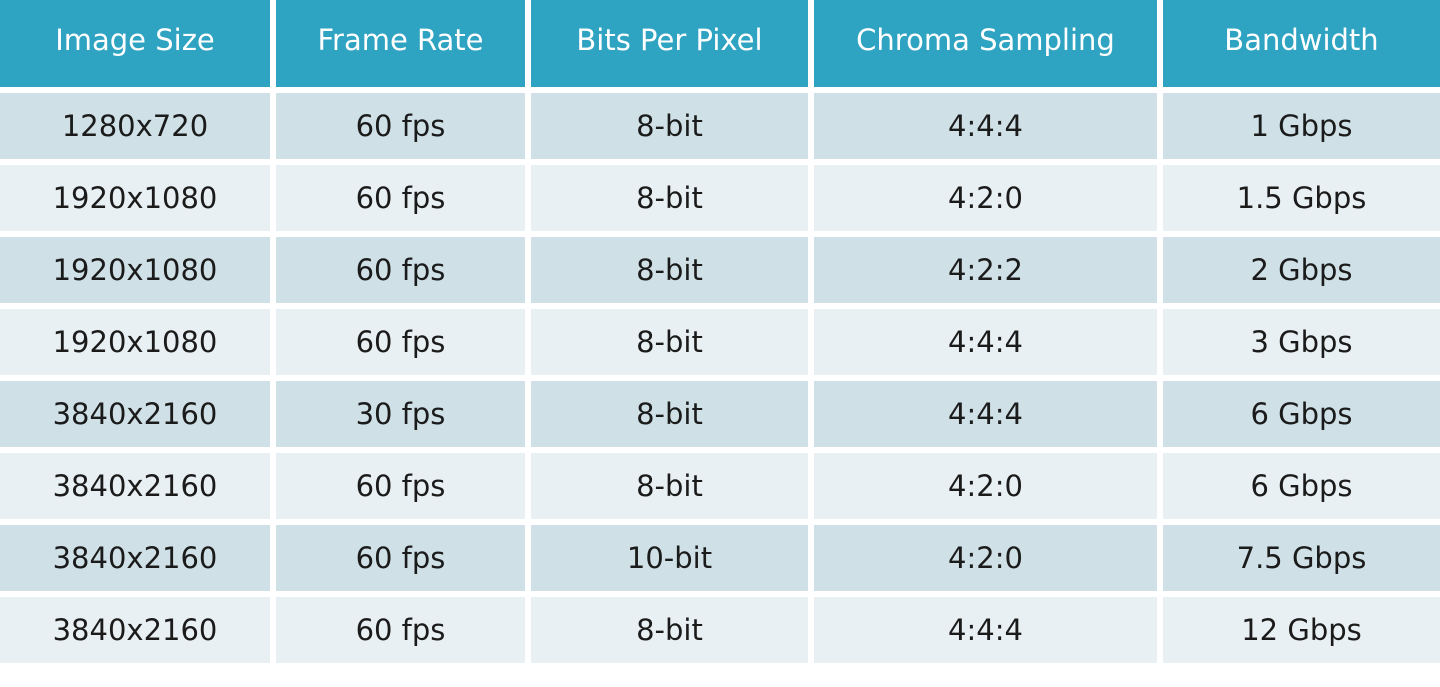 The width and height of the screenshot is (1440, 687). I want to click on header-cell: Bandwidth, so click(1301, 43).